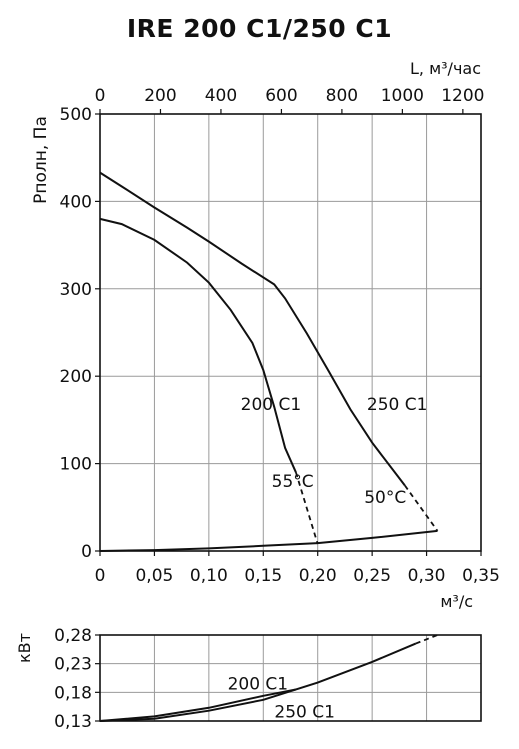 The height and width of the screenshot is (749, 519). What do you see at coordinates (24, 648) in the screenshot?
I see `power-y-axis-label: кВт` at bounding box center [24, 648].